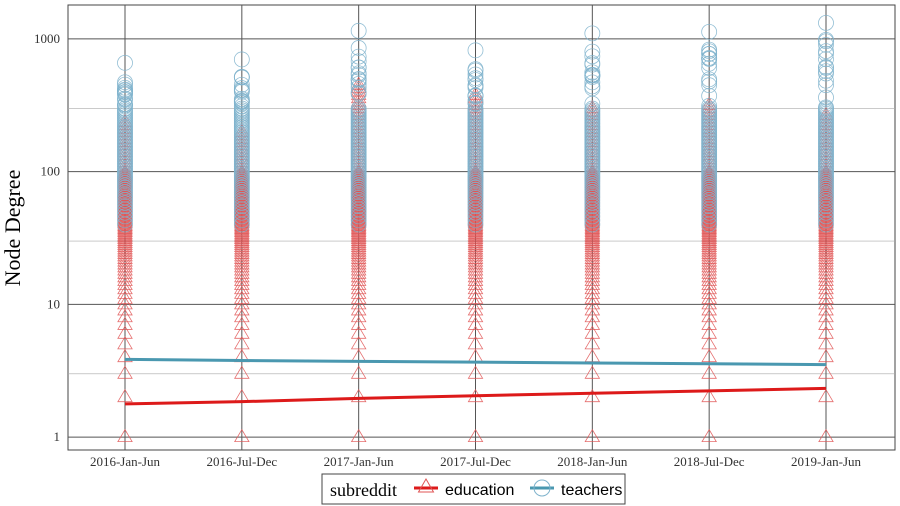 This screenshot has width=900, height=506. I want to click on legend-key-teachers, so click(542, 488).